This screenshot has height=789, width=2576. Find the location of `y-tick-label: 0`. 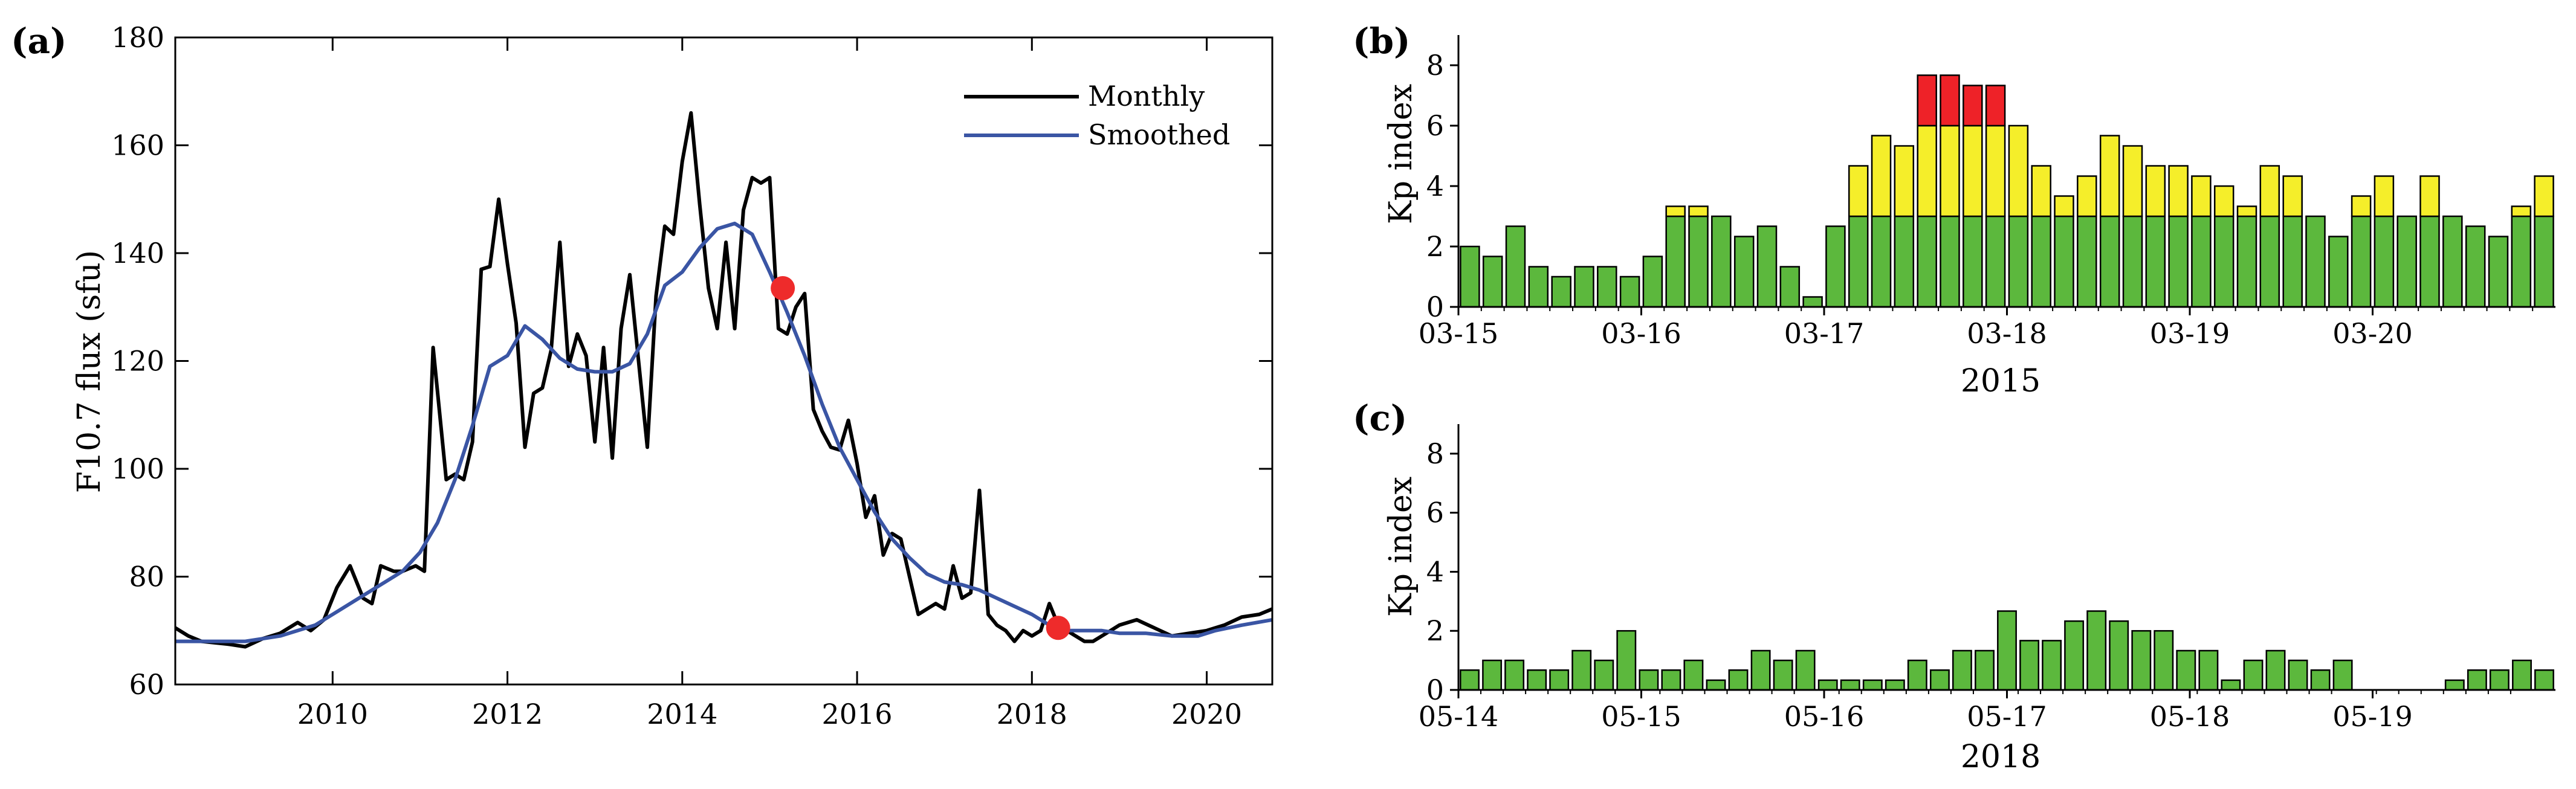

y-tick-label: 0 is located at coordinates (1435, 307).